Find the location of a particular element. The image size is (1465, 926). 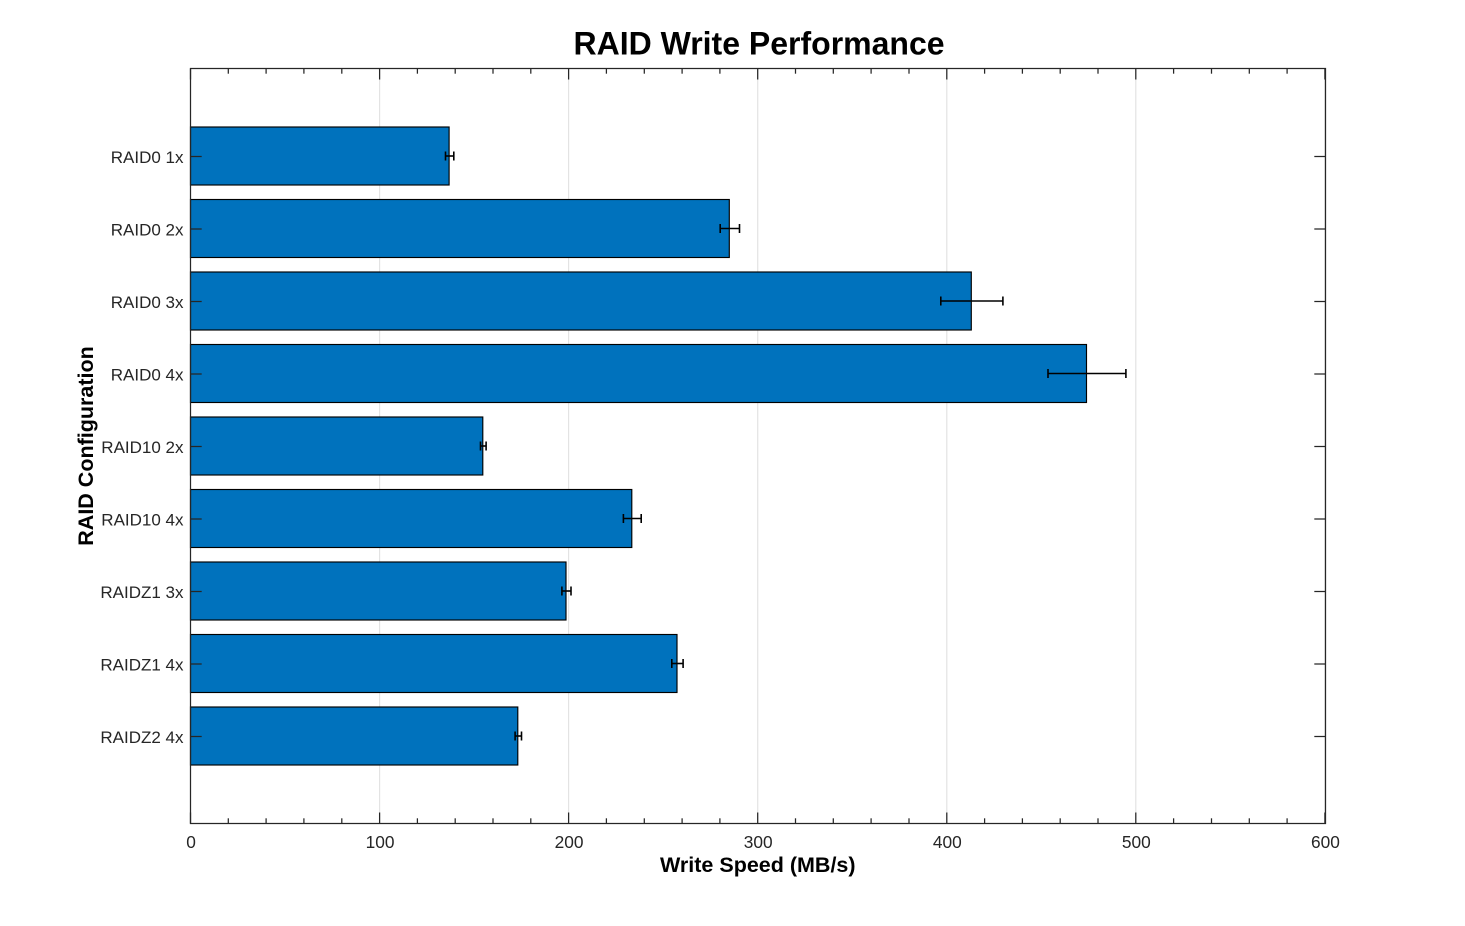

svg-text: 300 is located at coordinates (758, 842).